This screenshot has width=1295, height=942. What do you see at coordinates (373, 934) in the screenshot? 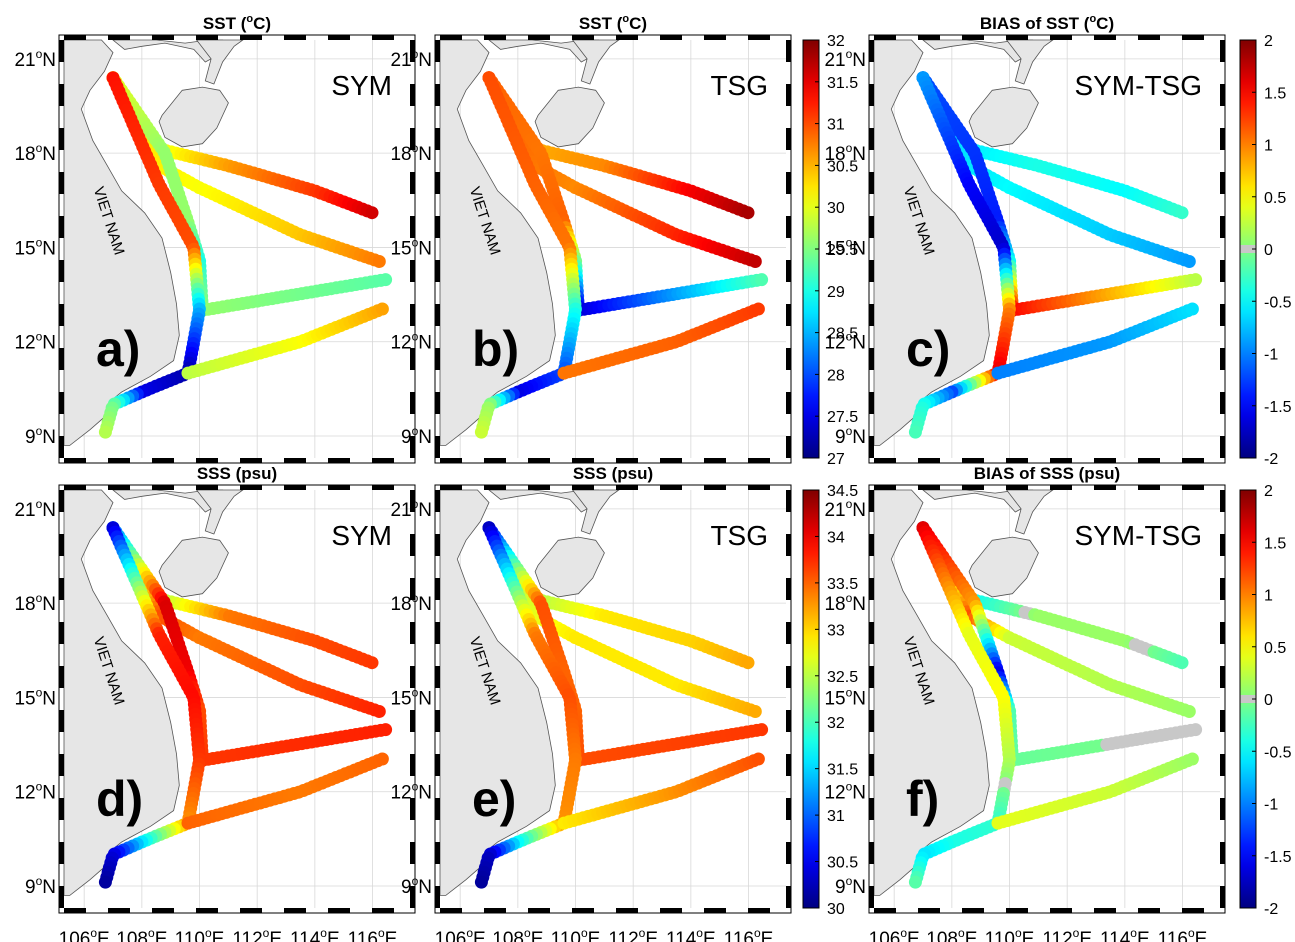
I see `lon-tick-label: 116oE` at bounding box center [373, 934].